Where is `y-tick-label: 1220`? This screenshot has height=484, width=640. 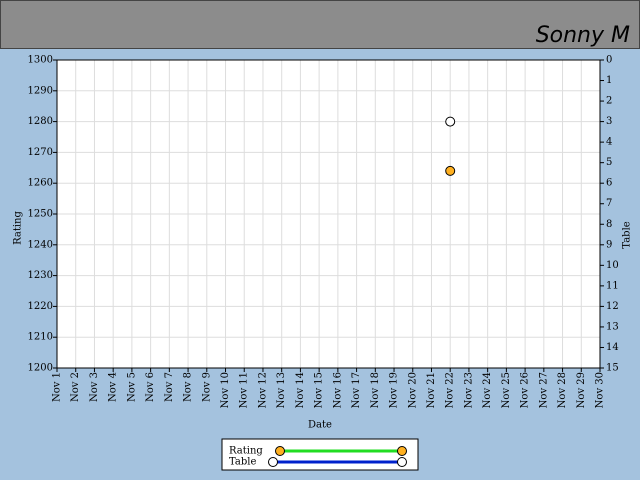 y-tick-label: 1220 is located at coordinates (40, 306).